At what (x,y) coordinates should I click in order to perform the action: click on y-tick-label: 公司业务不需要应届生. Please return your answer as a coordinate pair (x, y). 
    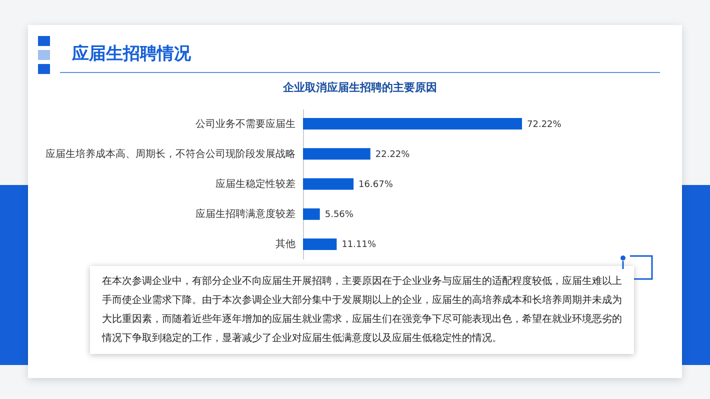
    Looking at the image, I should click on (246, 124).